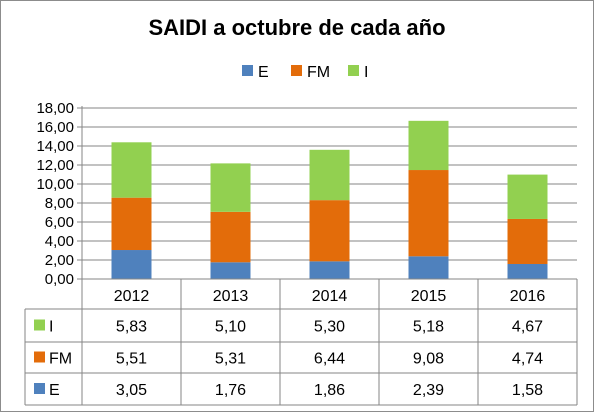 The image size is (594, 412). What do you see at coordinates (305, 72) in the screenshot?
I see `legend: E FM I` at bounding box center [305, 72].